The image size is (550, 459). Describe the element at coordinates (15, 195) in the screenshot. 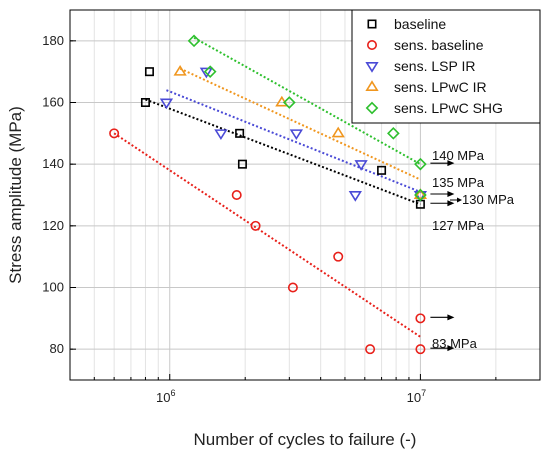

I see `y-axis-label: Stress amplitude (MPa)` at that location.